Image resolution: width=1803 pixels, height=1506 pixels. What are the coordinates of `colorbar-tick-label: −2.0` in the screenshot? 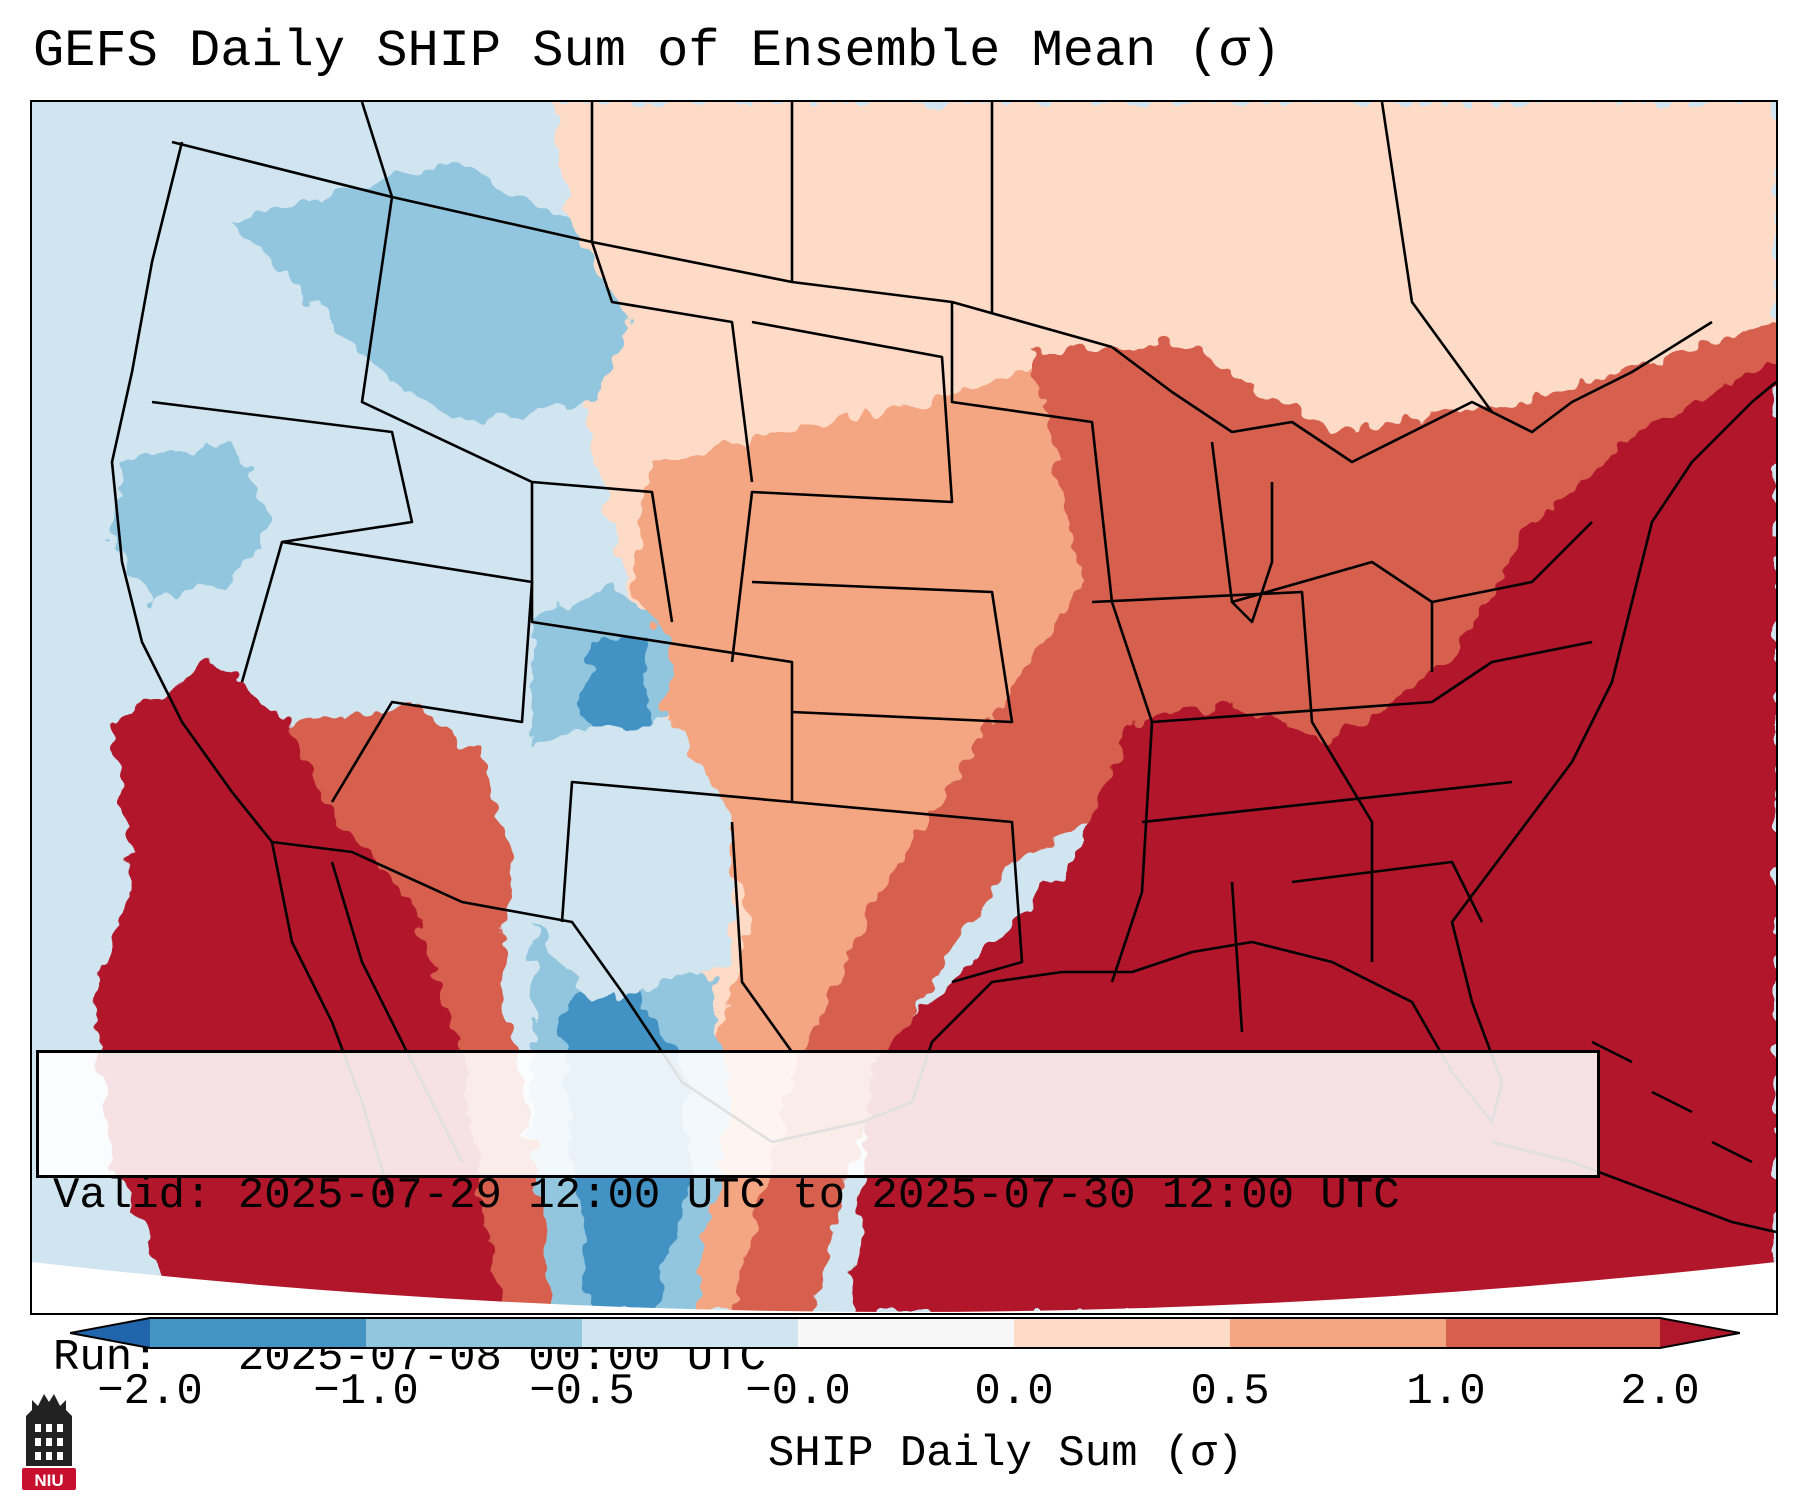 It's located at (150, 1392).